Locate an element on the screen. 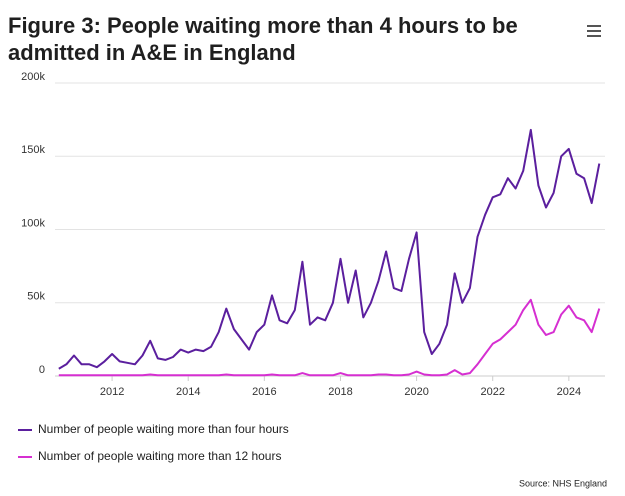  x-tick-label: 2018 is located at coordinates (340, 392).